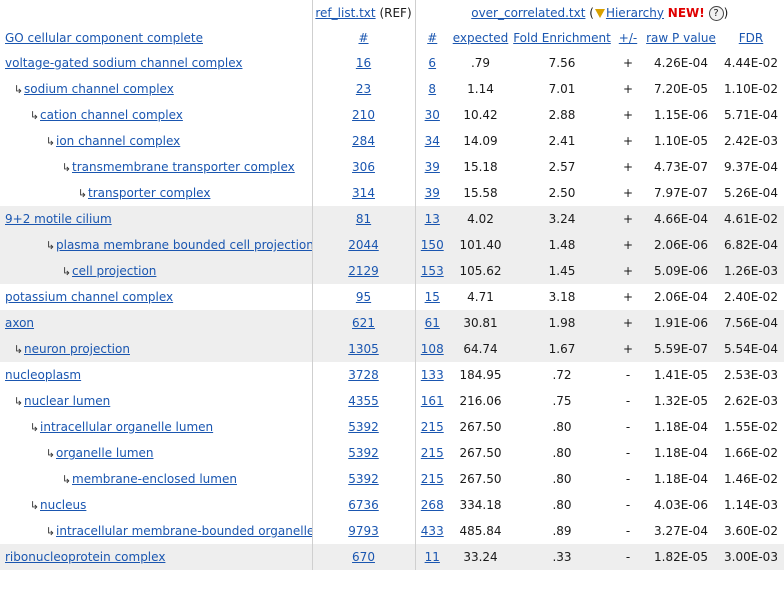 The width and height of the screenshot is (784, 597). What do you see at coordinates (63, 505) in the screenshot?
I see `term-link: nucleus` at bounding box center [63, 505].